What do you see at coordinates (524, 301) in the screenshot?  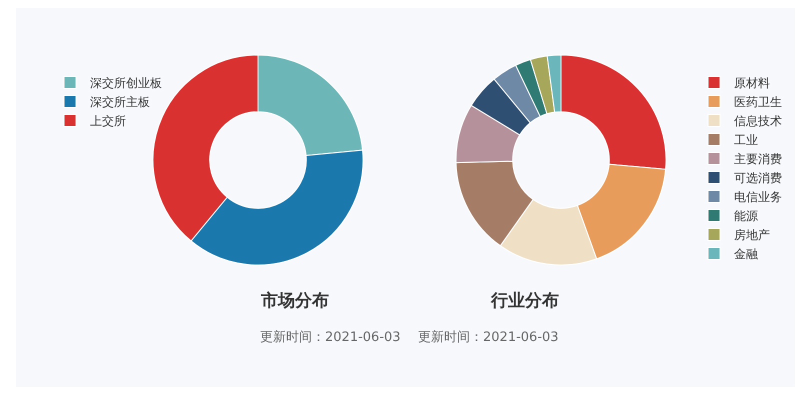 I see `text: 行业分布` at bounding box center [524, 301].